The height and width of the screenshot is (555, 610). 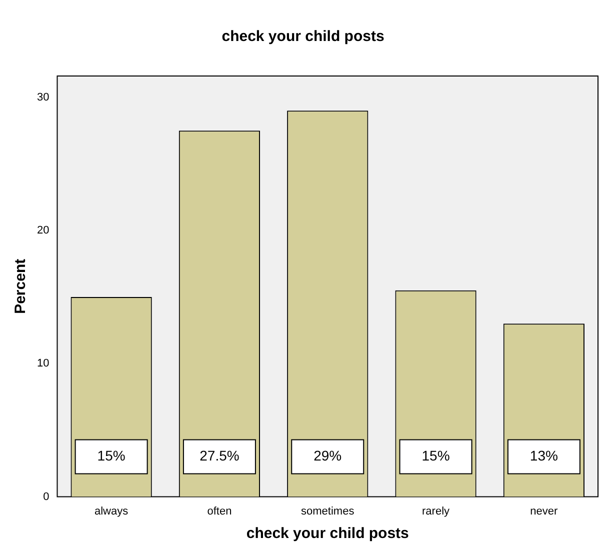 What do you see at coordinates (327, 533) in the screenshot?
I see `x-axis-title: check your child posts` at bounding box center [327, 533].